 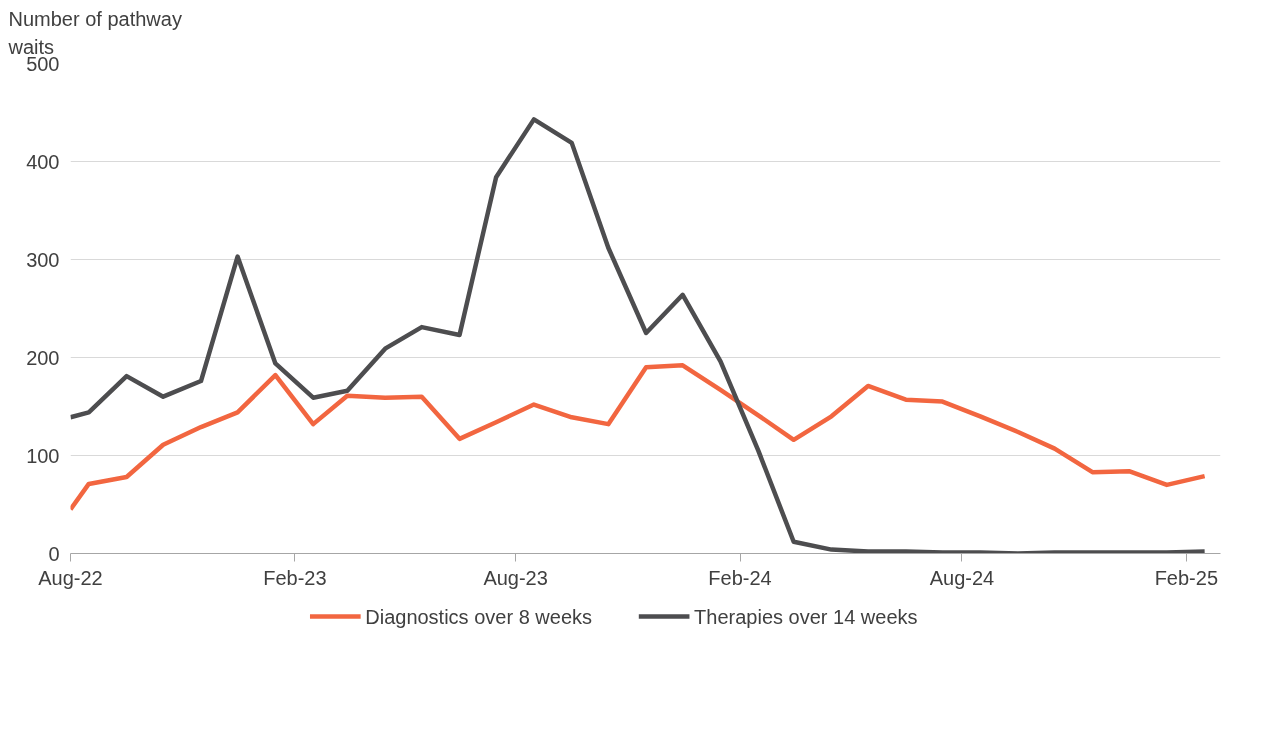 I want to click on y-tick-label: 300, so click(x=43, y=259).